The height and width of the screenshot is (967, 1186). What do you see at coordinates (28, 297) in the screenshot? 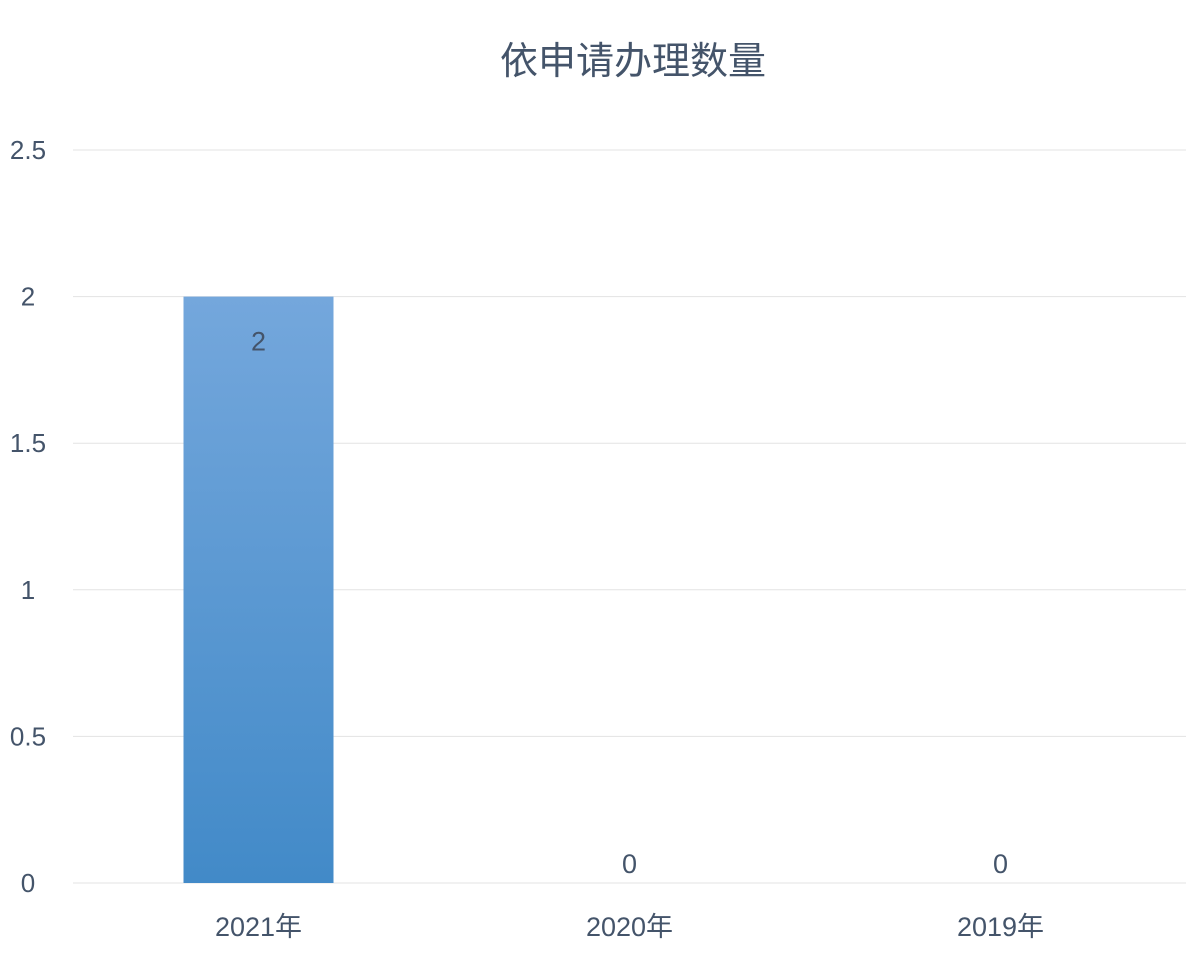
I see `y-tick-label: 2` at bounding box center [28, 297].